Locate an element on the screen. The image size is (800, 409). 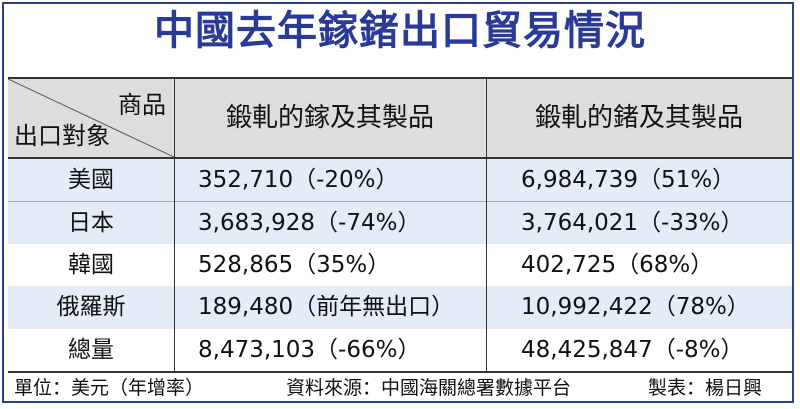
gallium-value: 528,865（35%） is located at coordinates (294, 264).